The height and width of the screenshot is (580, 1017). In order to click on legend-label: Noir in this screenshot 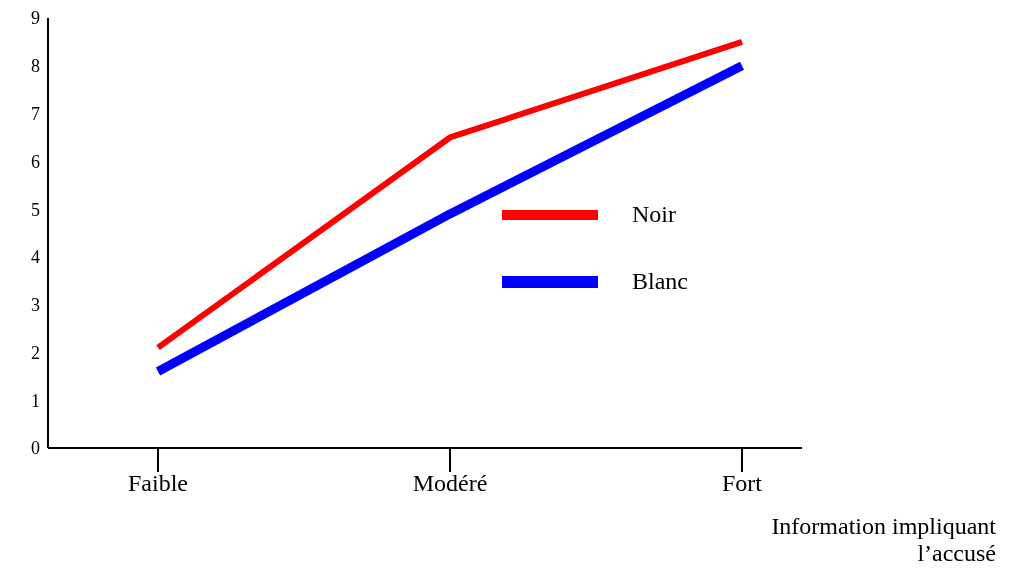, I will do `click(654, 214)`.